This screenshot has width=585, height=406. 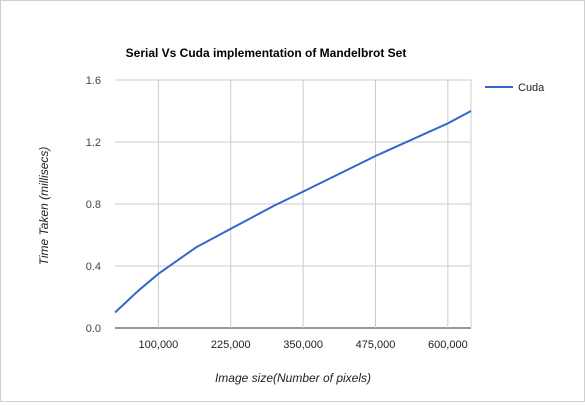 I want to click on x-axis-label: Image size(Number of pixels), so click(x=293, y=378).